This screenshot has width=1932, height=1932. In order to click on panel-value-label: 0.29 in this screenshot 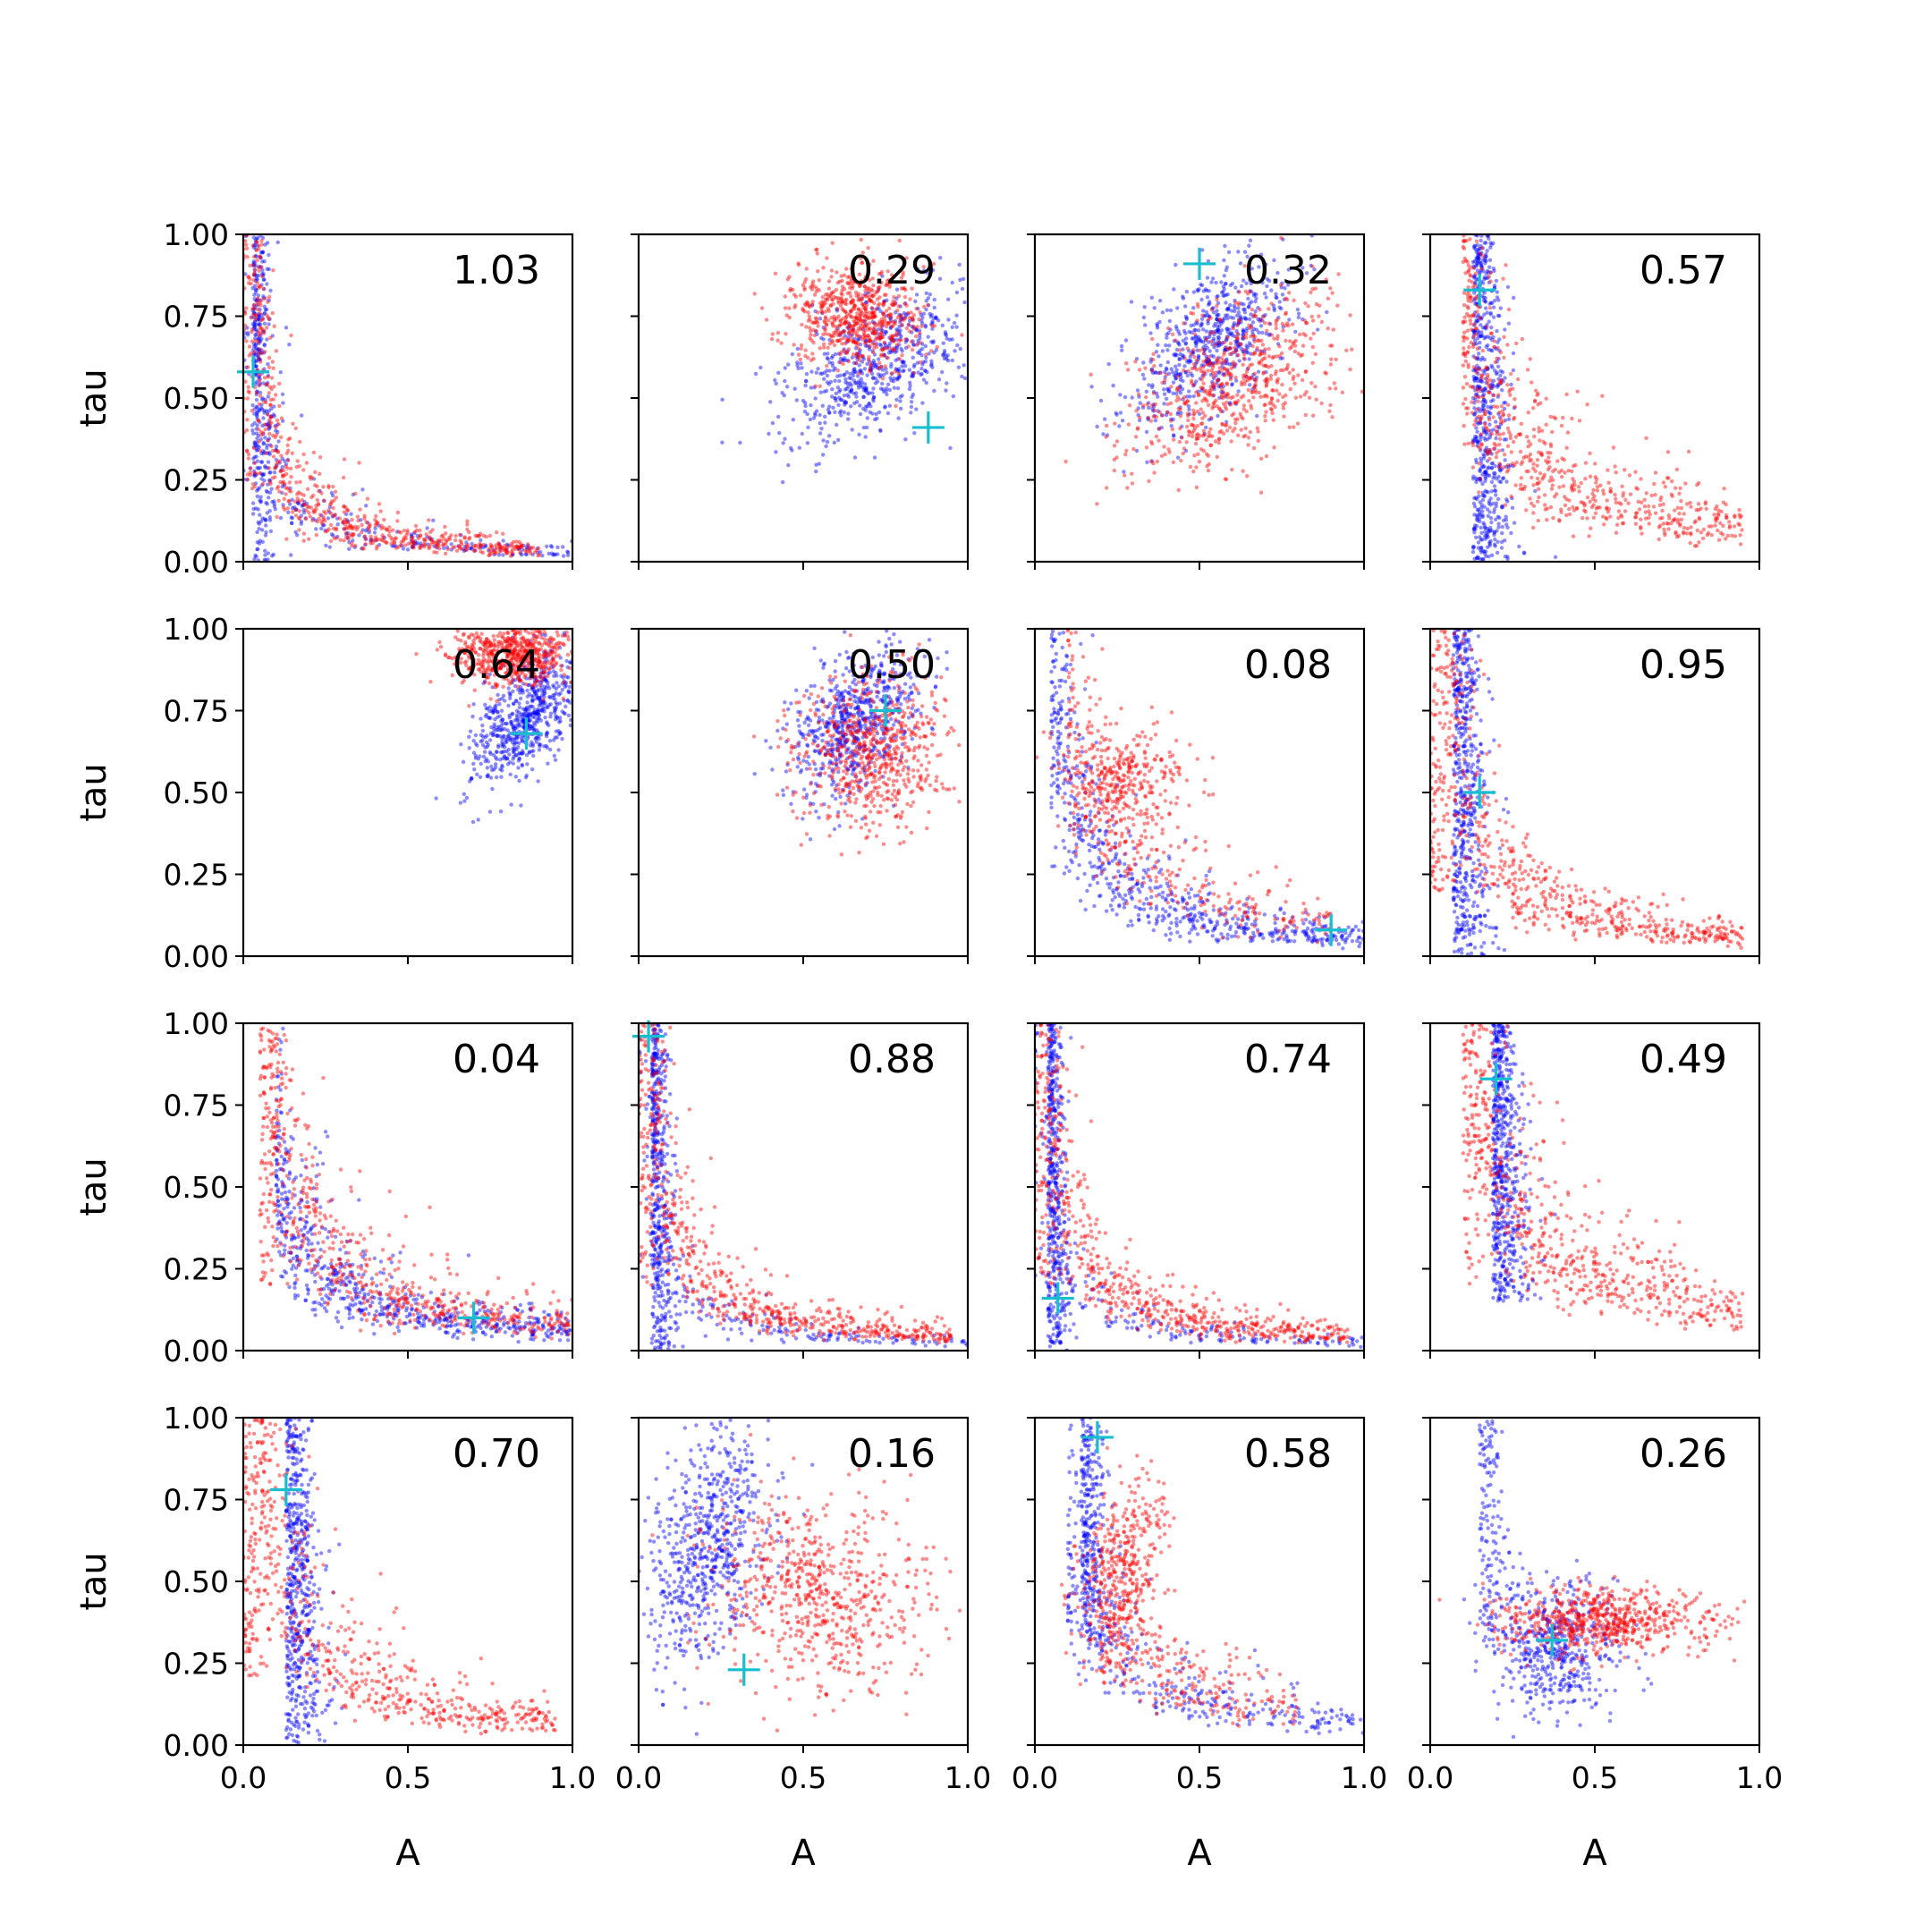, I will do `click(892, 270)`.